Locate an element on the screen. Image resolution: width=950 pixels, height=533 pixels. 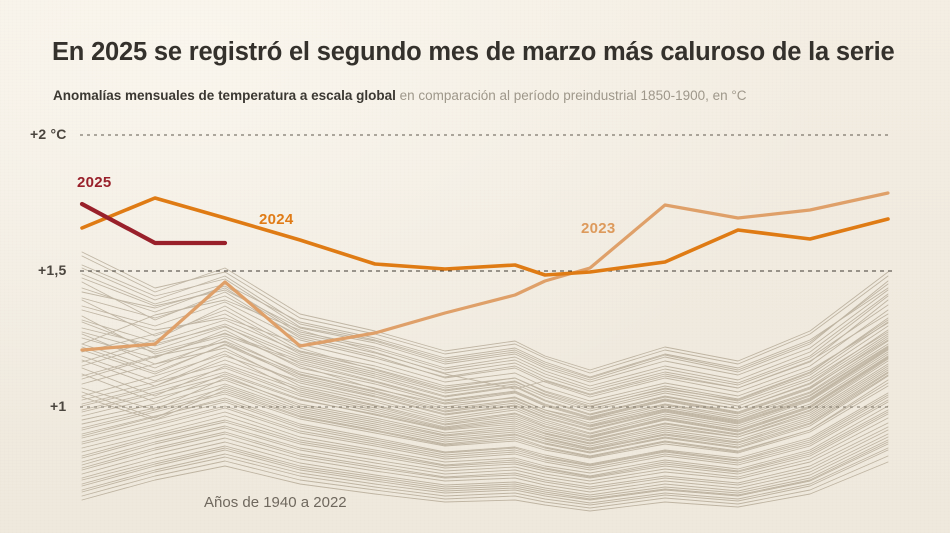
series-line-2024 is located at coordinates (485, 236).